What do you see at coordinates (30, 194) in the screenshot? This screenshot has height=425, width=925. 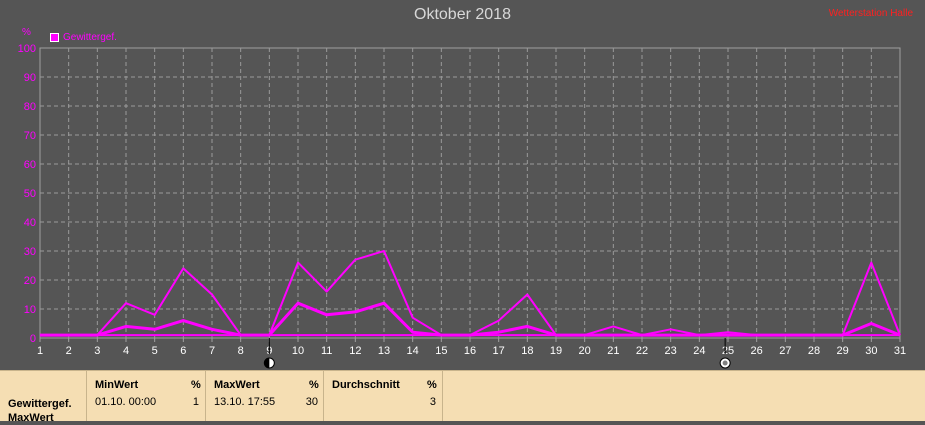 I see `y-tick-label: 50` at bounding box center [30, 194].